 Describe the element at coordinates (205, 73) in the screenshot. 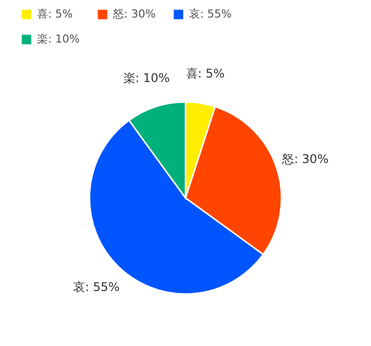

I see `slice-label: 喜: 5%` at that location.